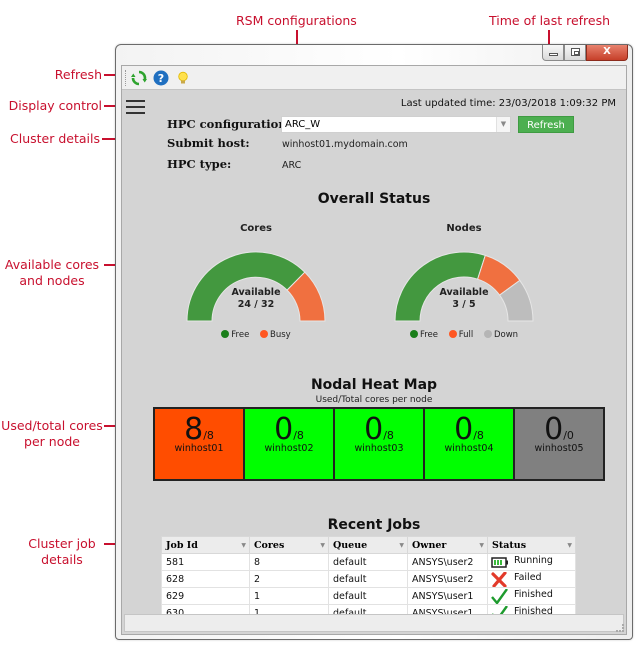 The image size is (642, 646). I want to click on hpc-configuration-value: ARC_W, so click(303, 124).